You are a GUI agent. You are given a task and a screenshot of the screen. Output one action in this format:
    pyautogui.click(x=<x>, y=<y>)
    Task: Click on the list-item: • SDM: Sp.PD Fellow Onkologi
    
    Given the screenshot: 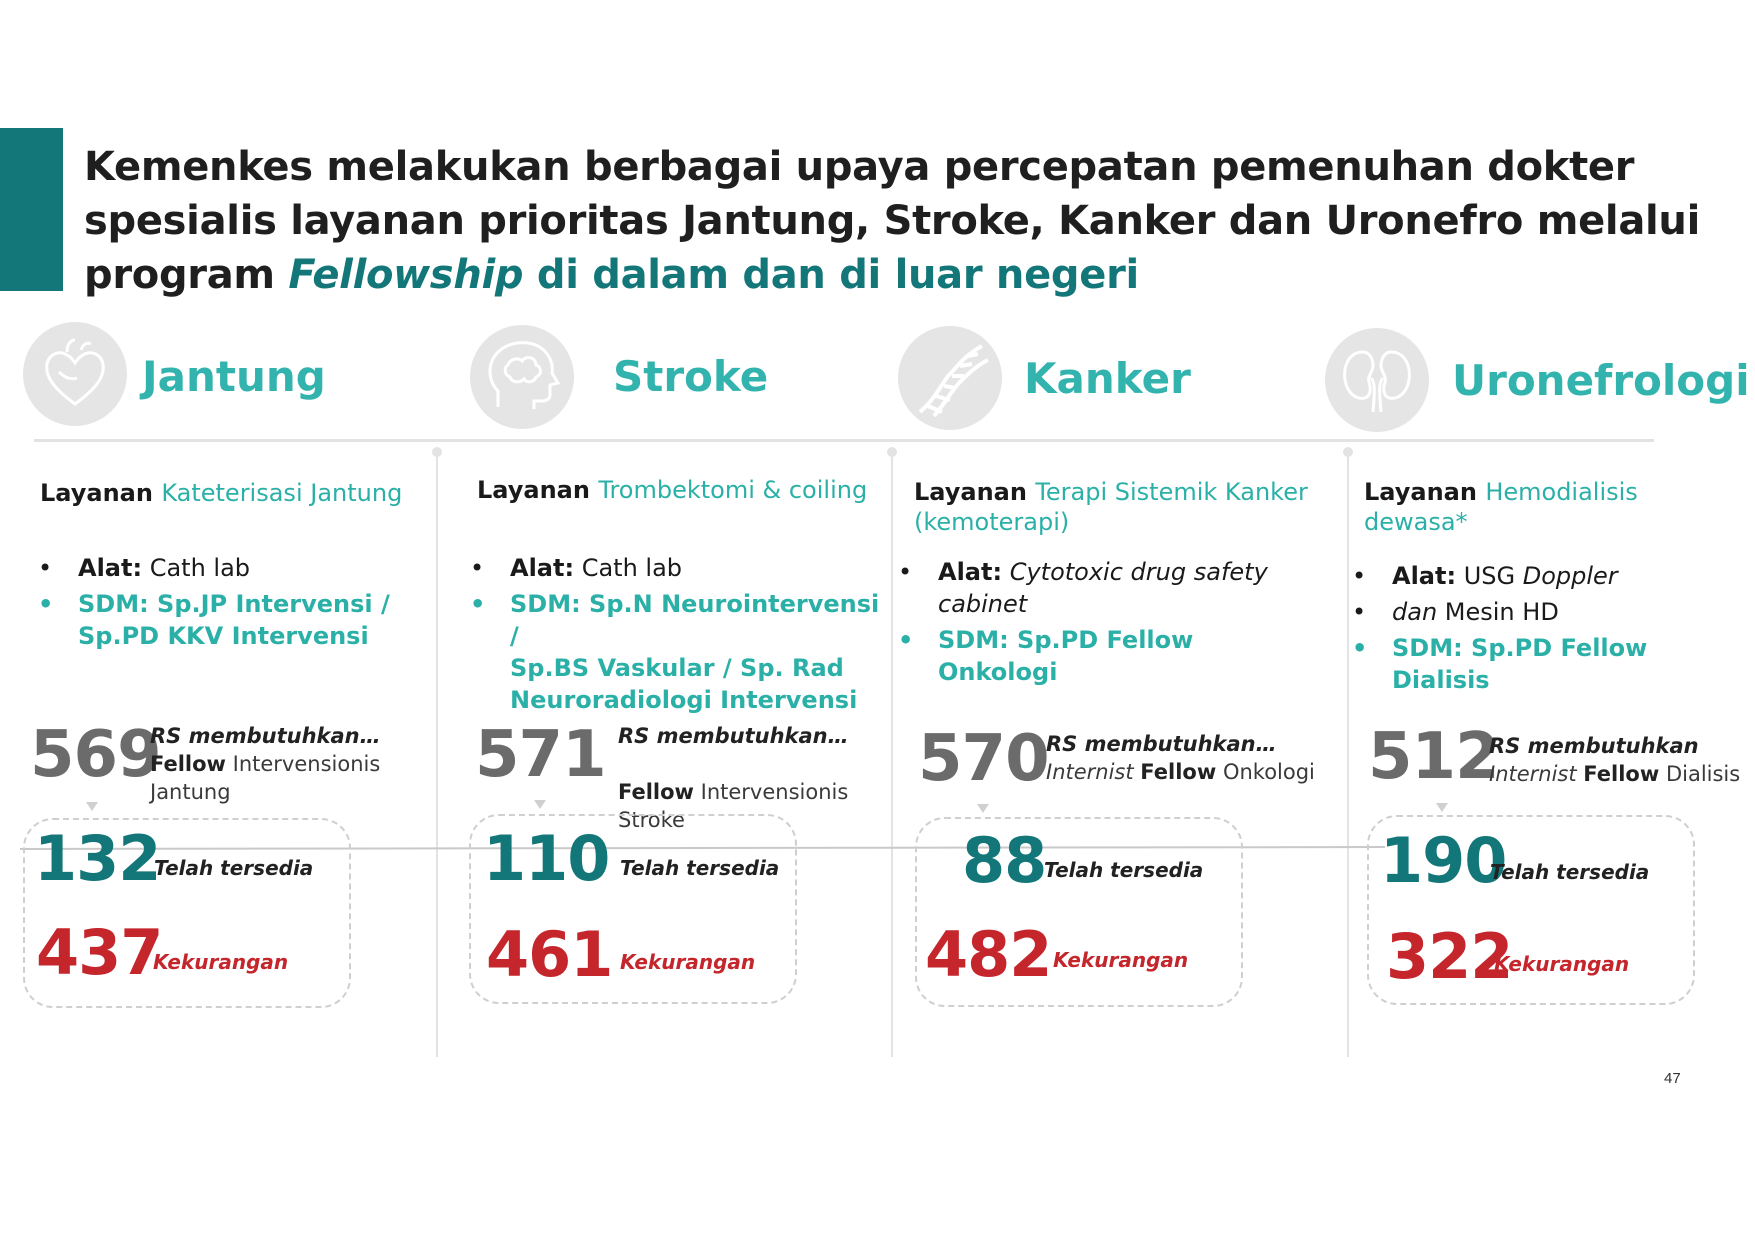 What is the action you would take?
    pyautogui.click(x=1046, y=656)
    